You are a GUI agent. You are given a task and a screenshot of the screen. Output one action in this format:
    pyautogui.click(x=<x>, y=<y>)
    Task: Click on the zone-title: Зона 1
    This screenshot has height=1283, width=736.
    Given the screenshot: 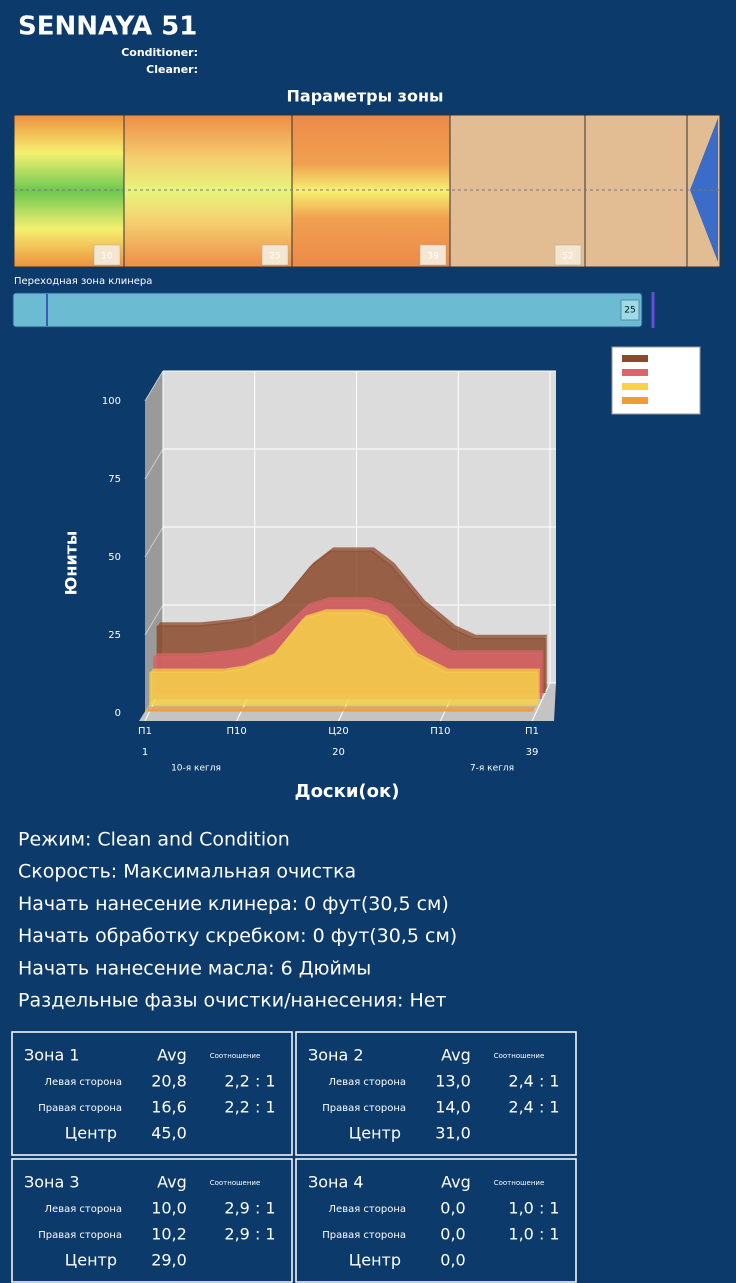 What is the action you would take?
    pyautogui.click(x=52, y=1055)
    